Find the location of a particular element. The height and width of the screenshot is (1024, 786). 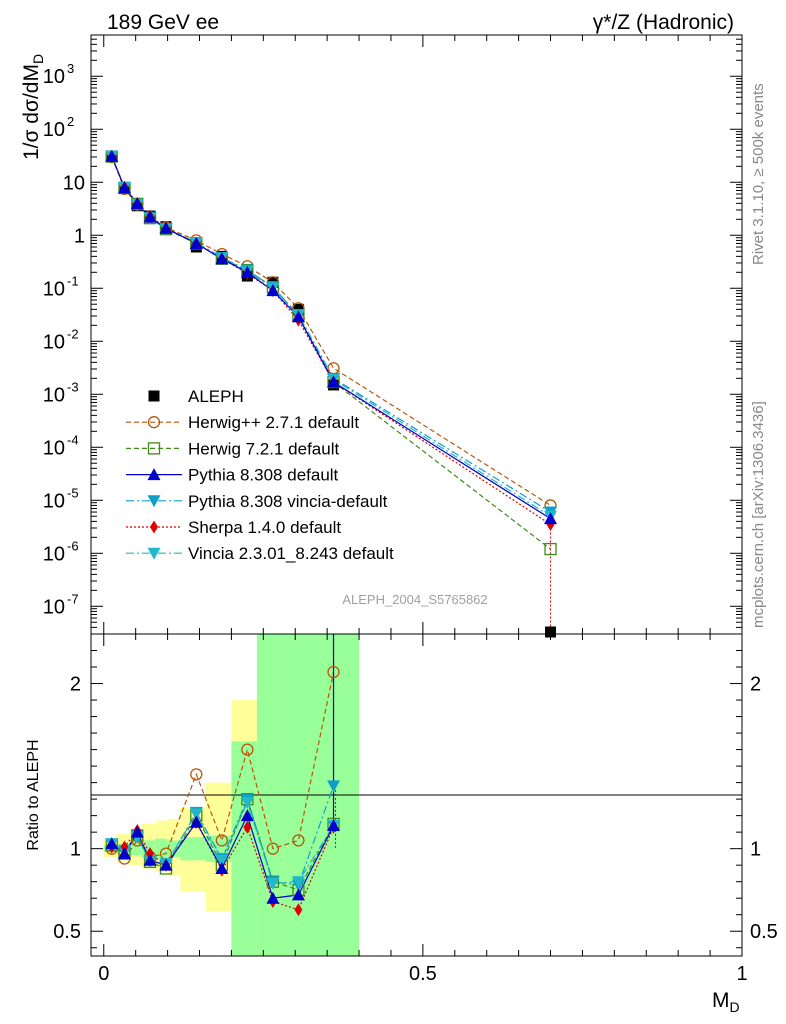

xtick-label: 0 is located at coordinates (103, 974).